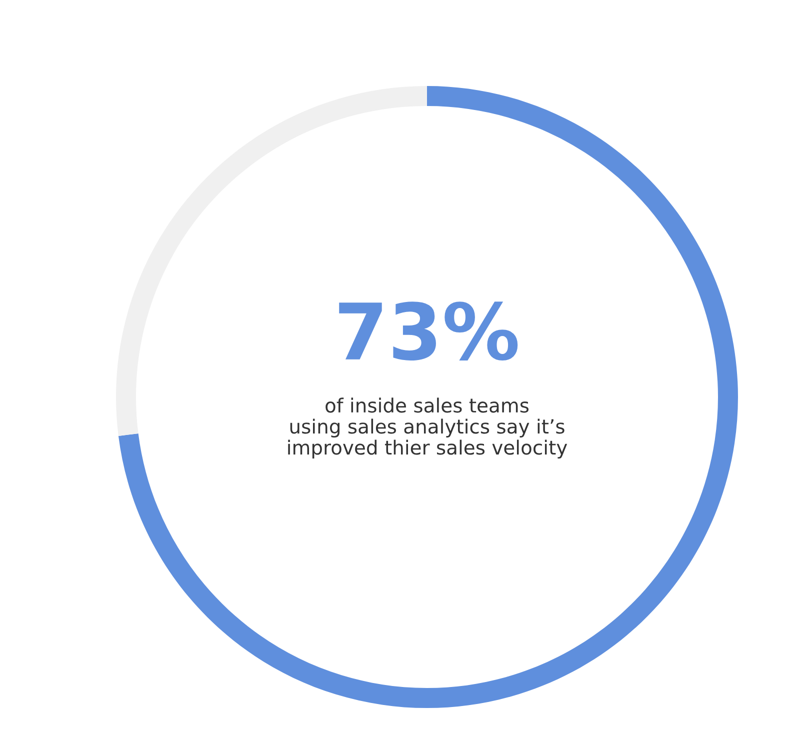  I want to click on data-label: 73%, so click(428, 331).